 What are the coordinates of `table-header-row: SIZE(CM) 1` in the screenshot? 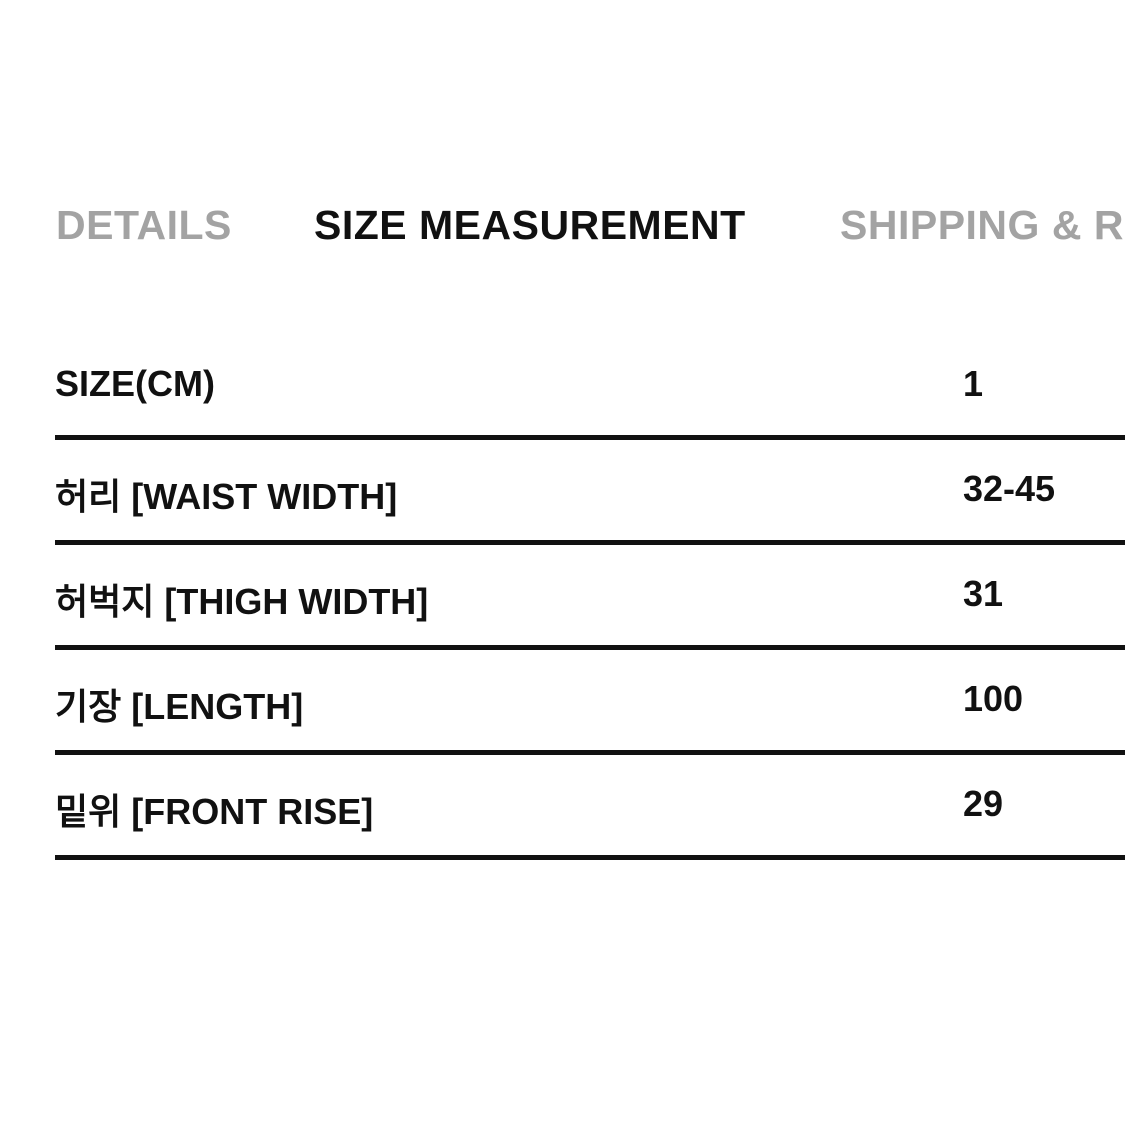 It's located at (590, 387).